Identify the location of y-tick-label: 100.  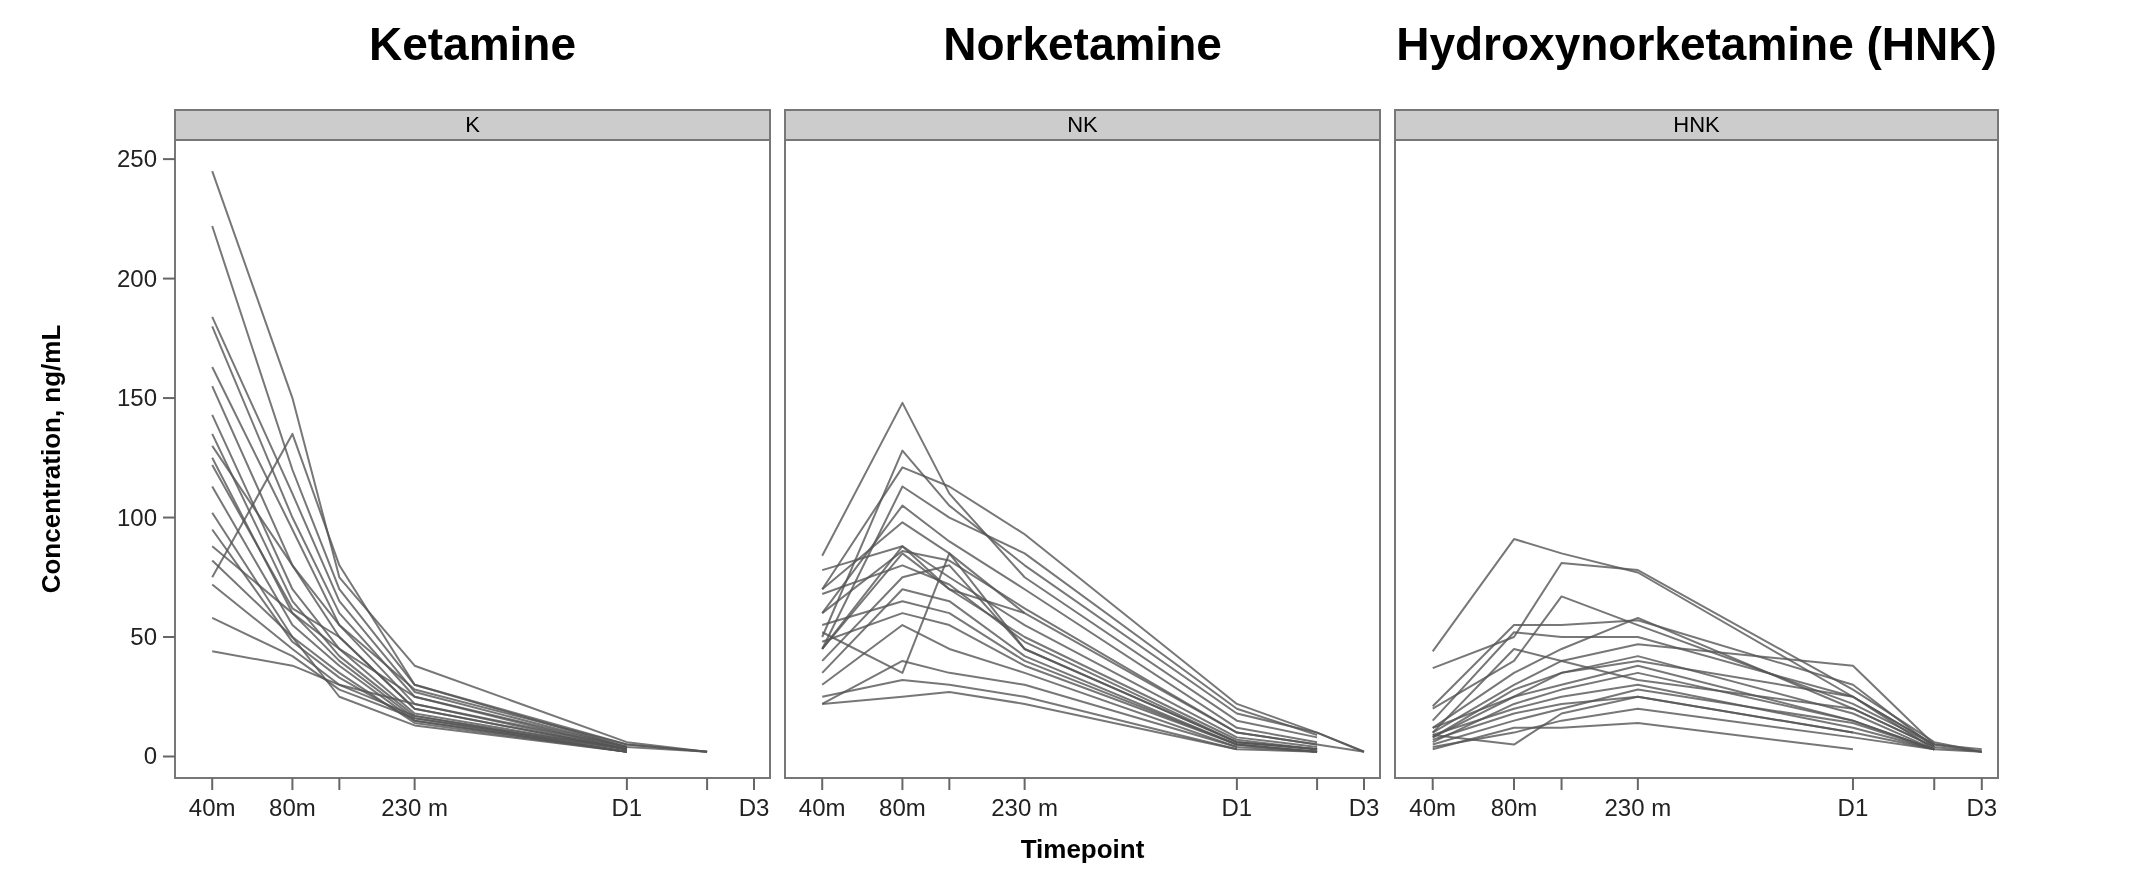
(136, 517).